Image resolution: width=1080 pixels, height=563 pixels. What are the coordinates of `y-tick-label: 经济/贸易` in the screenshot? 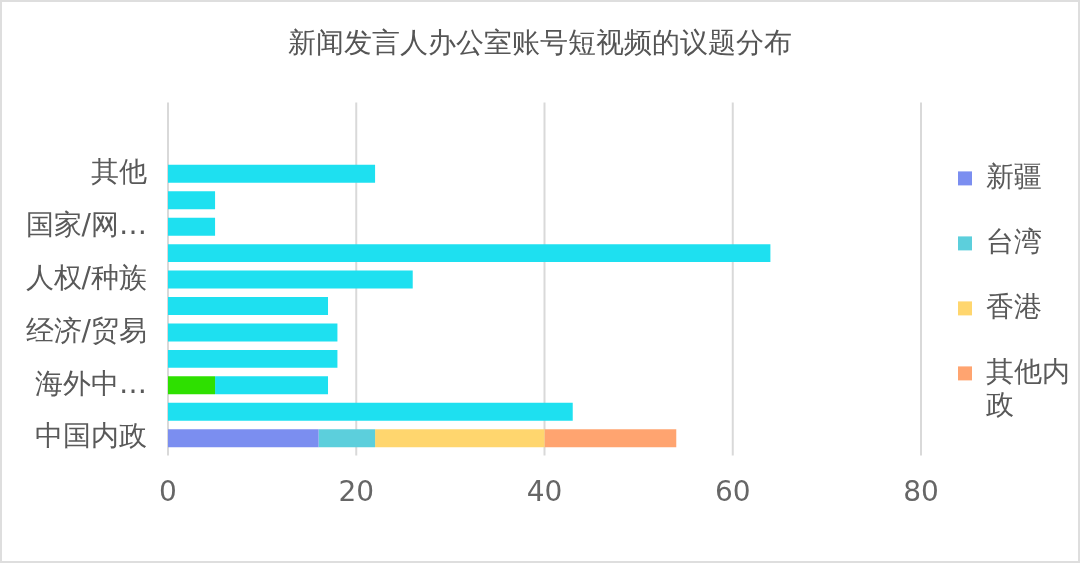 It's located at (86, 330).